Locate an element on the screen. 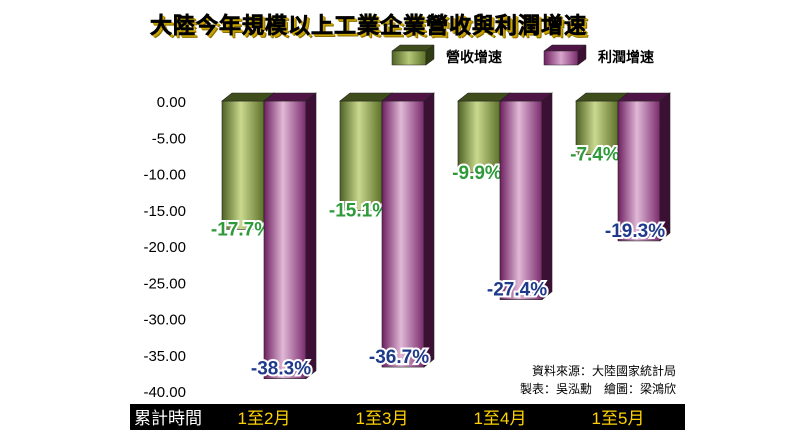 The height and width of the screenshot is (430, 800). x-axis-label: 累計時間 is located at coordinates (168, 418).